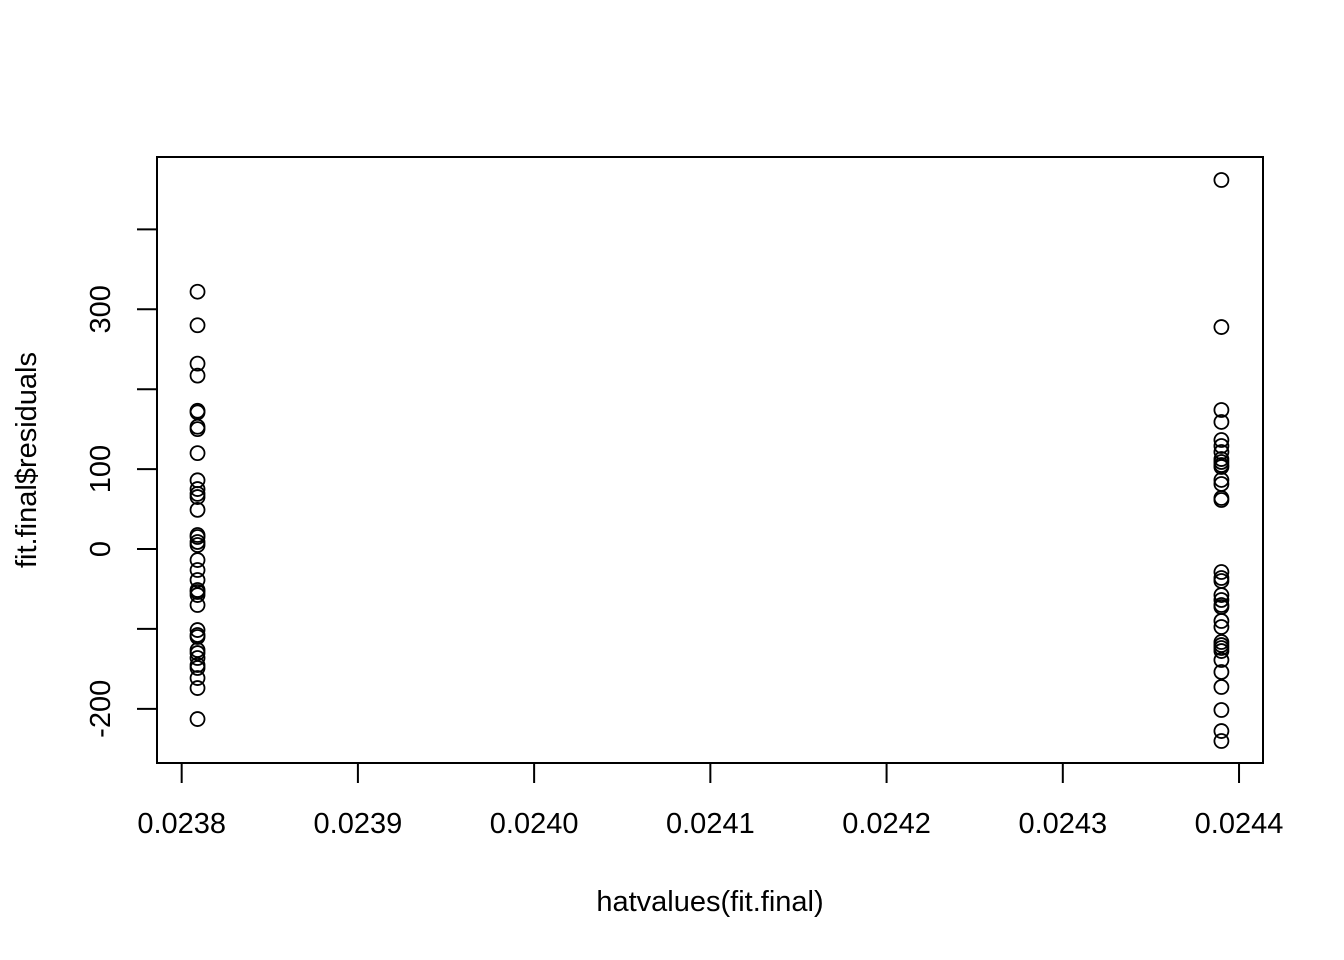 The height and width of the screenshot is (960, 1344). What do you see at coordinates (181, 824) in the screenshot?
I see `x-tick-label: 0.0238` at bounding box center [181, 824].